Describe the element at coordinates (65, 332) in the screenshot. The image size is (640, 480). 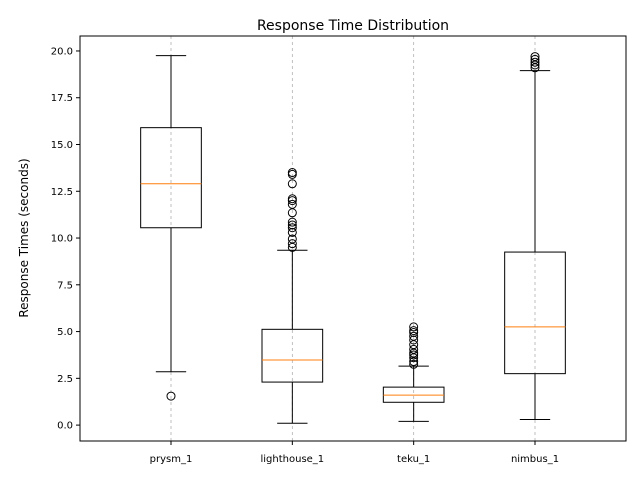
I see `y-tick-label: 5.0` at that location.